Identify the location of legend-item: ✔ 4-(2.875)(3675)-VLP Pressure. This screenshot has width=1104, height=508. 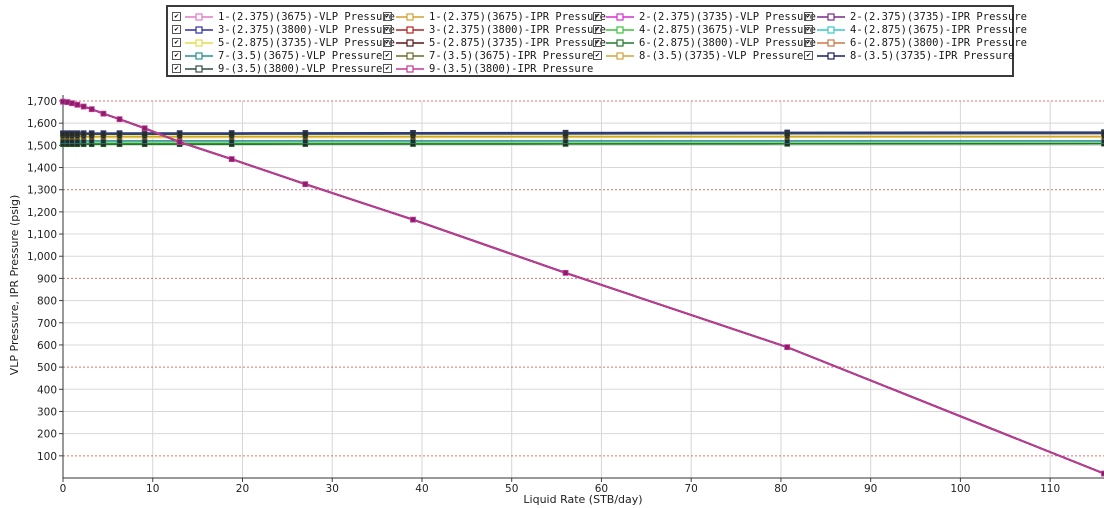
(704, 29).